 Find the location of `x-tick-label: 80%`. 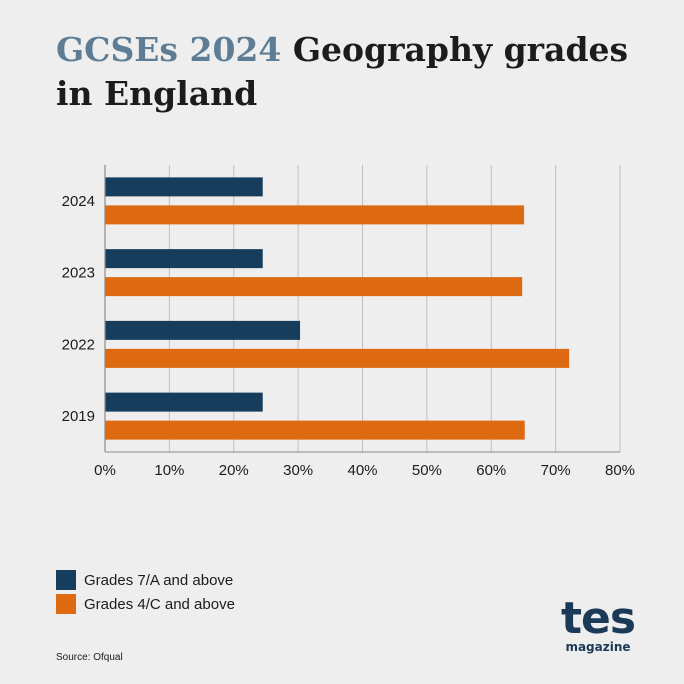

x-tick-label: 80% is located at coordinates (620, 470).